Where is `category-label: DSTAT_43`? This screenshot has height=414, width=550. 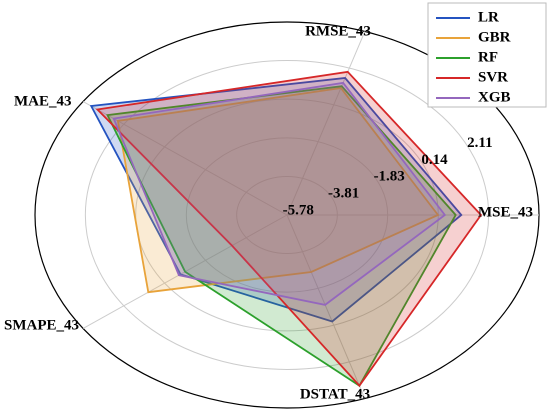 category-label: DSTAT_43 is located at coordinates (335, 394).